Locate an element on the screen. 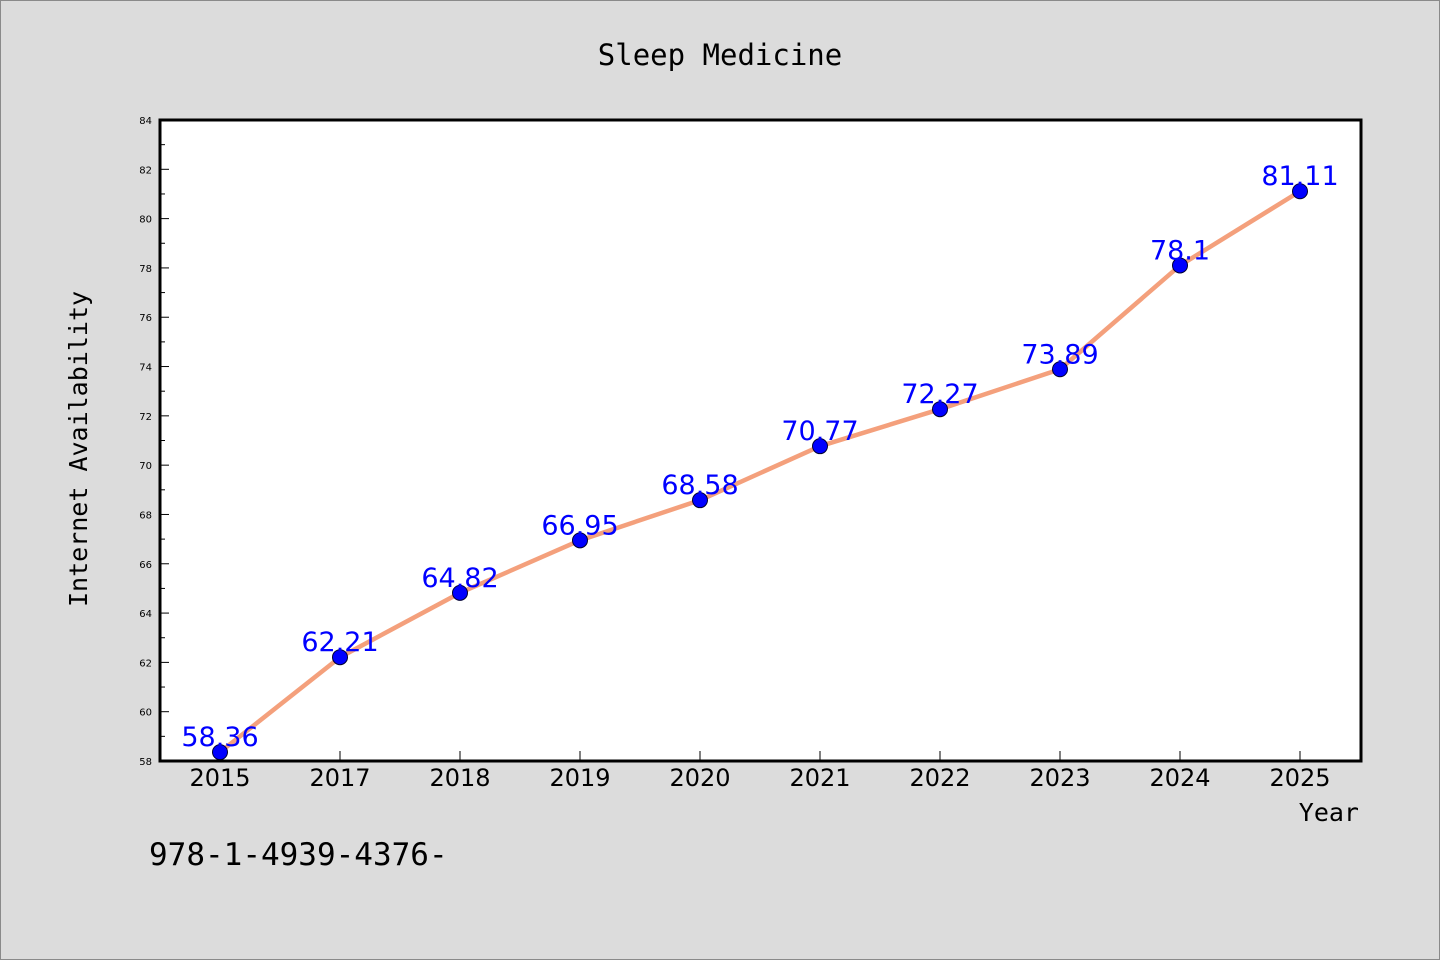  y-tick-label: 62 is located at coordinates (145, 663).